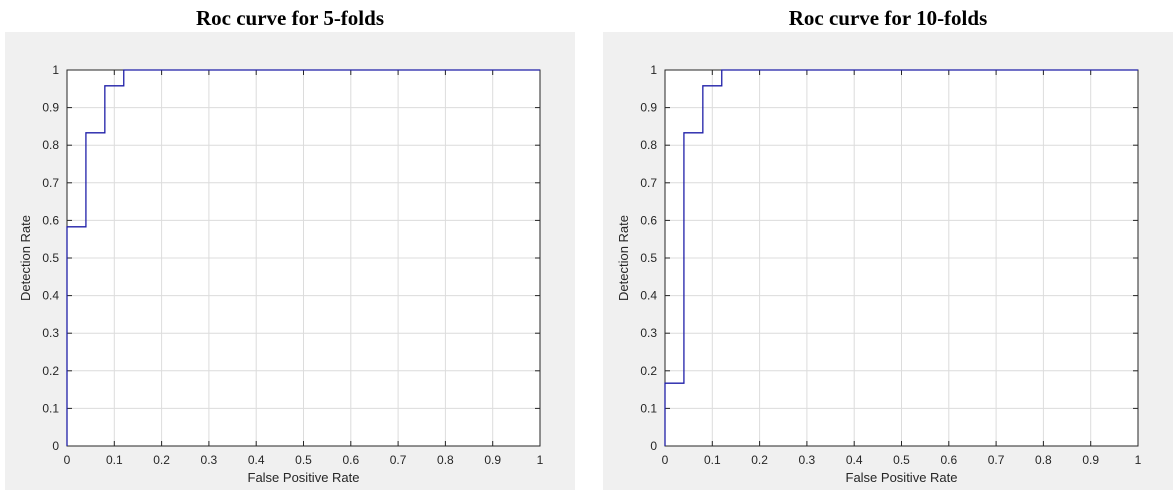  I want to click on chart-title: Roc curve for 5-folds, so click(290, 18).